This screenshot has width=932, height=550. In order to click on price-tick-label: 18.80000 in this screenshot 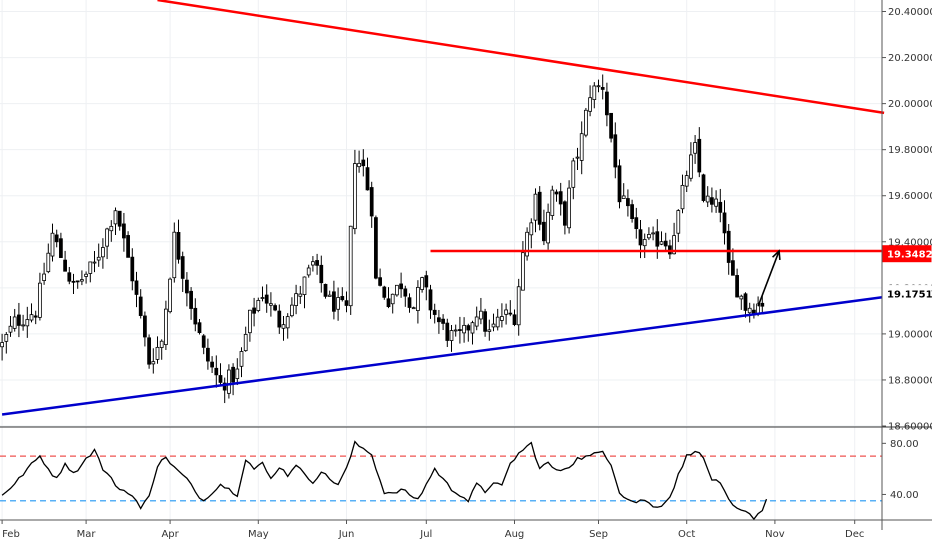, I will do `click(910, 380)`.